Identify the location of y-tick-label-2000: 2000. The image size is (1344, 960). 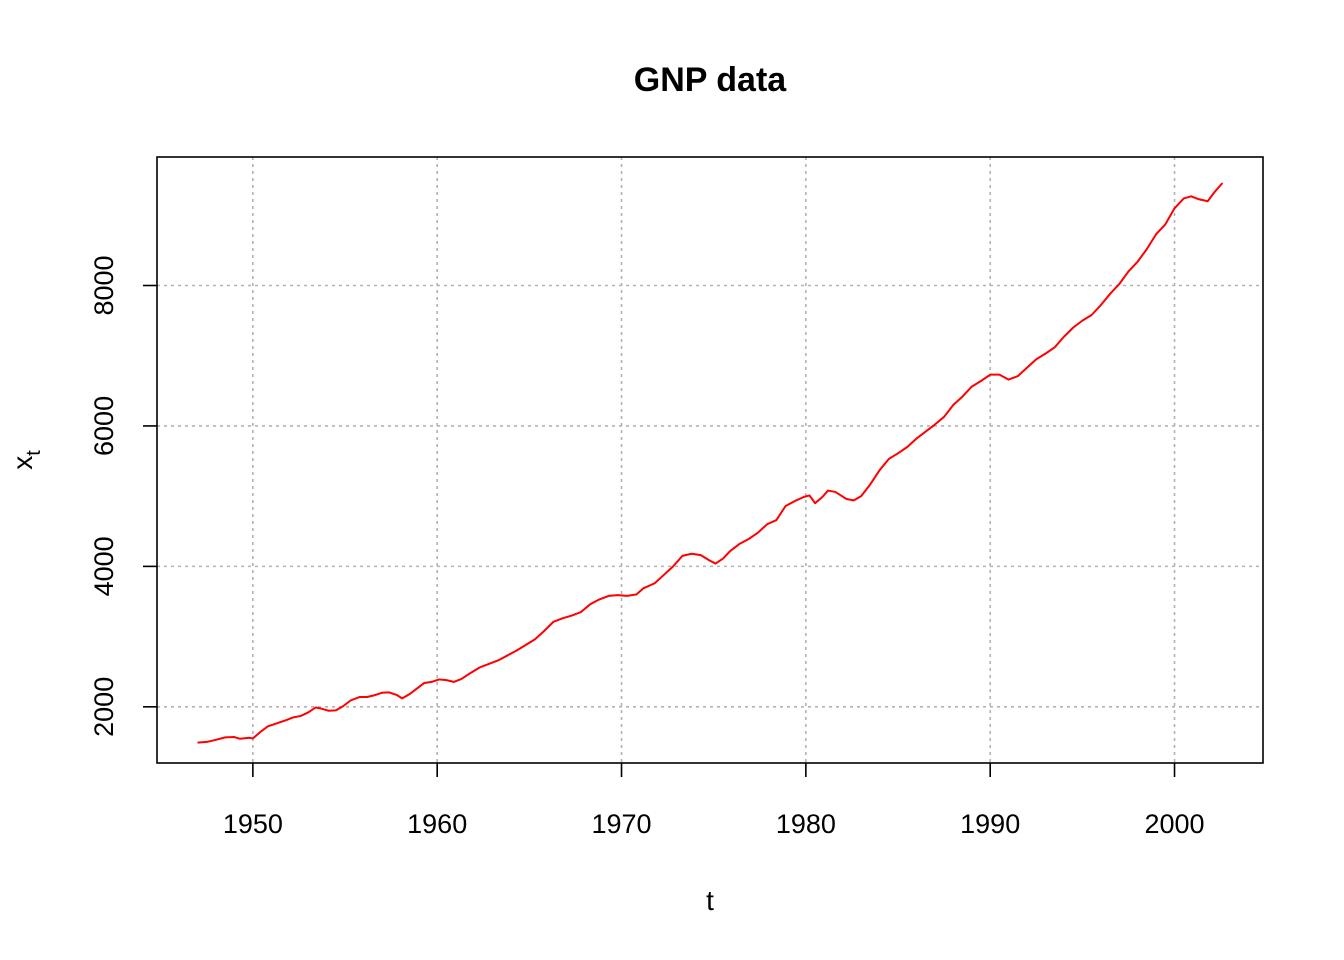
(104, 707).